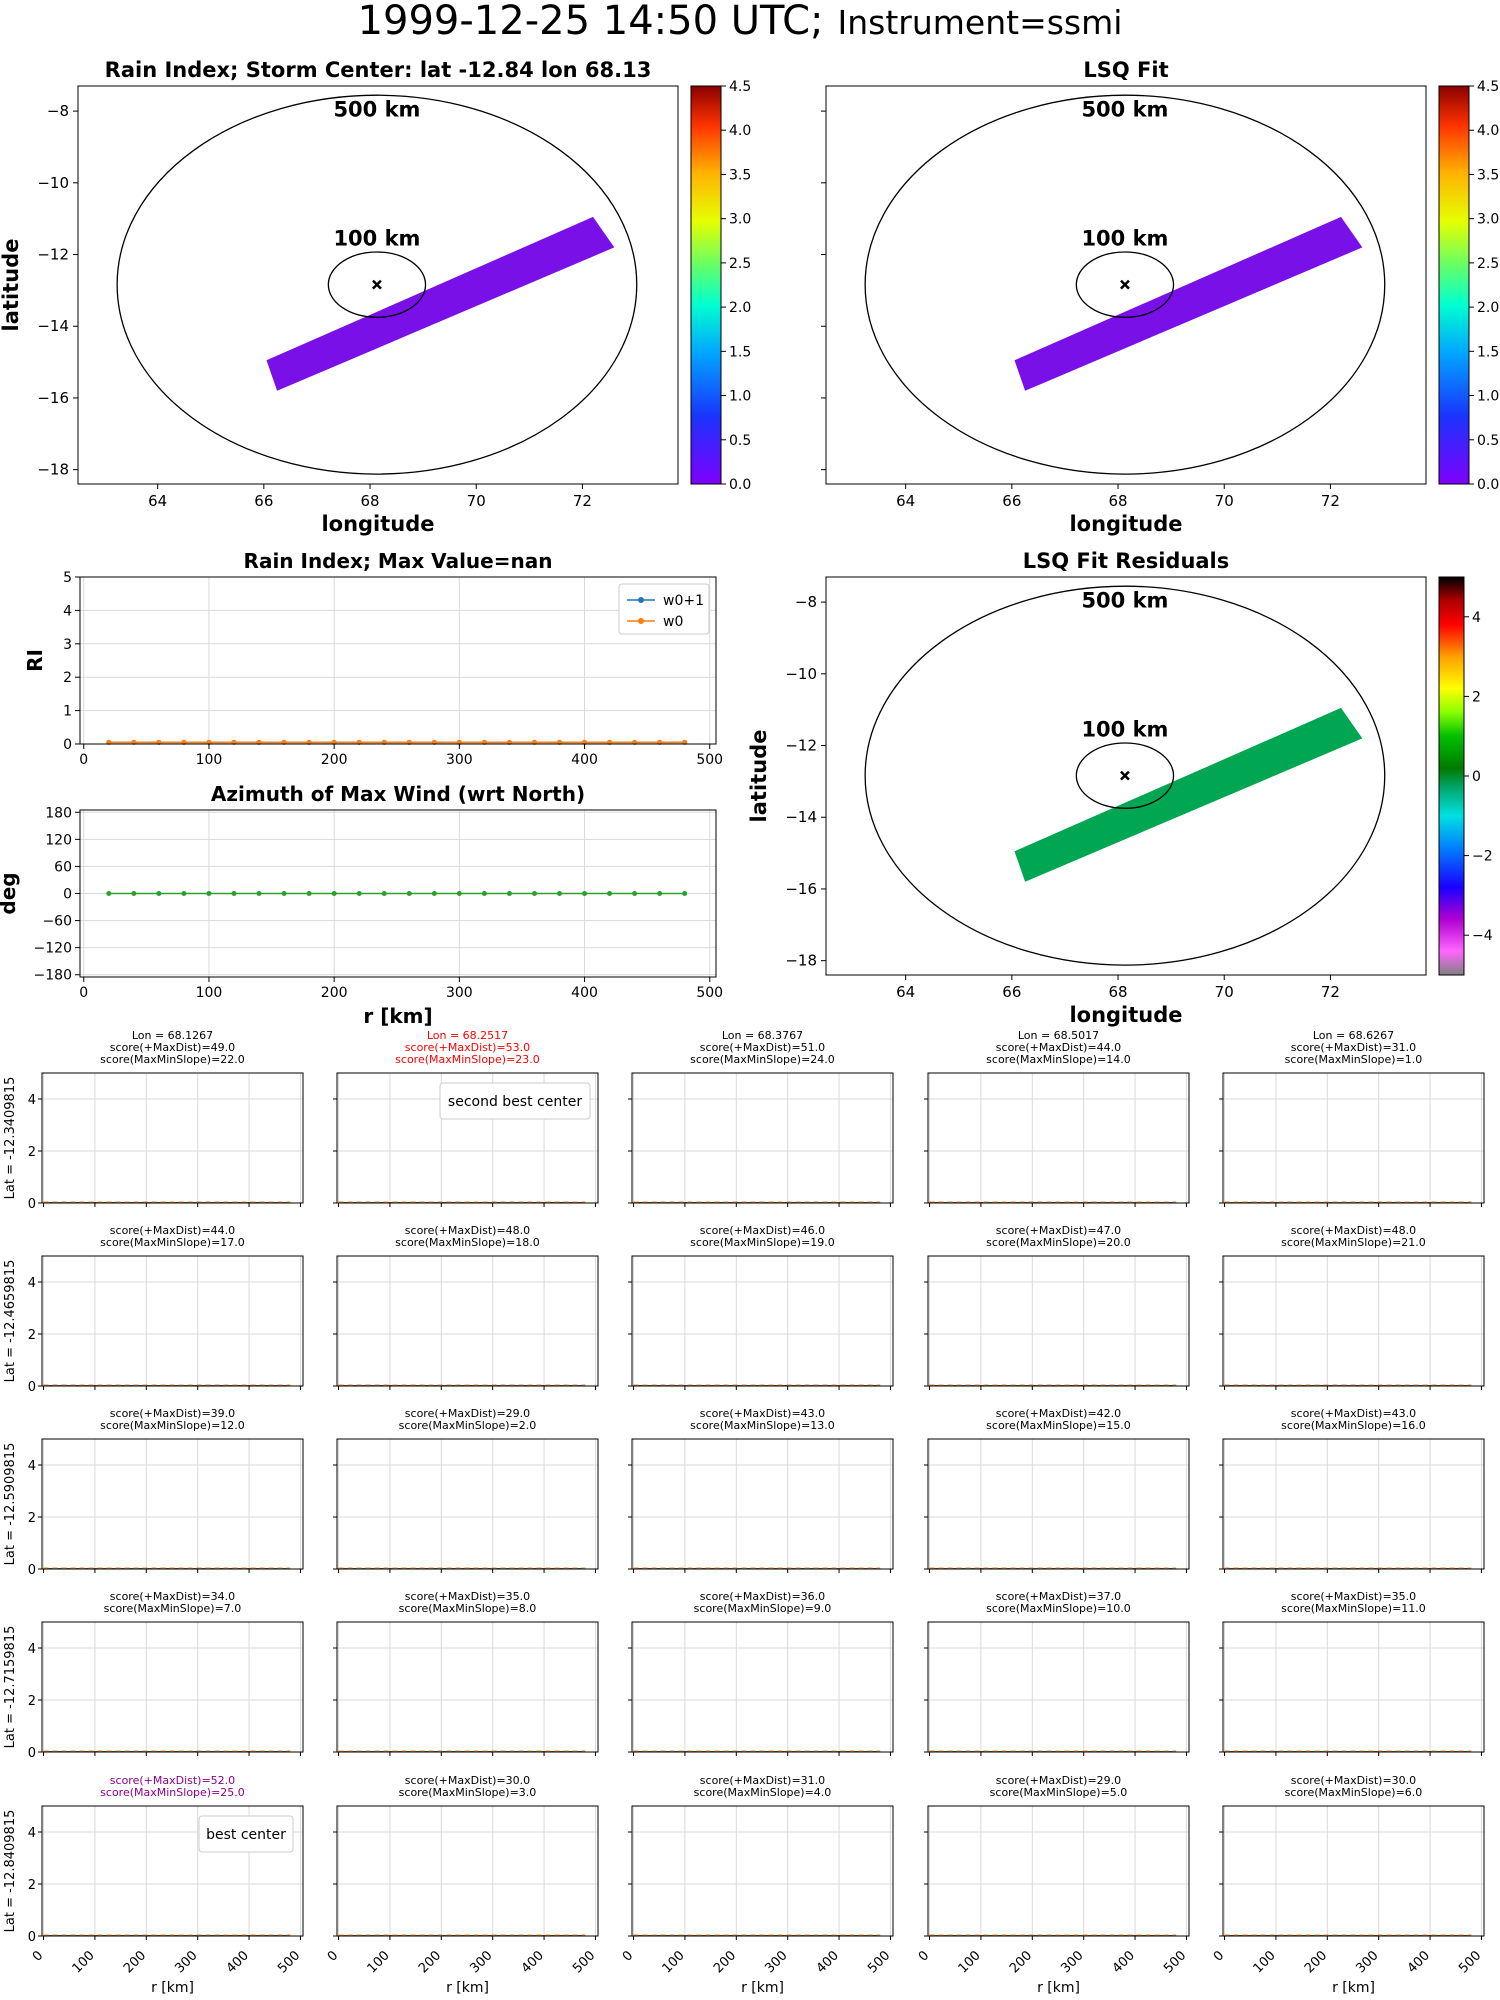  Describe the element at coordinates (377, 284) in the screenshot. I see `rain-index-map-plot-area: 500 km 100 km` at that location.